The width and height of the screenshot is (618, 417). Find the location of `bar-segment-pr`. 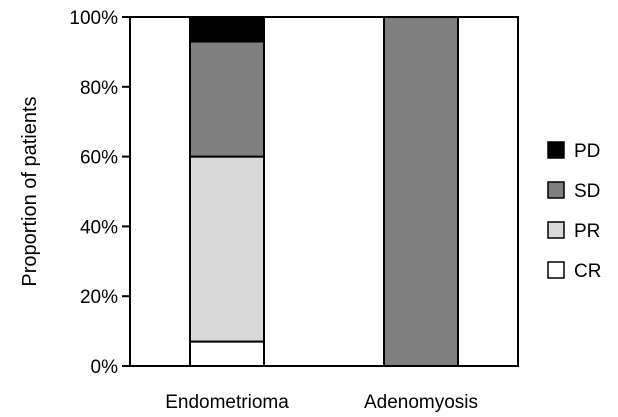

bar-segment-pr is located at coordinates (227, 249).